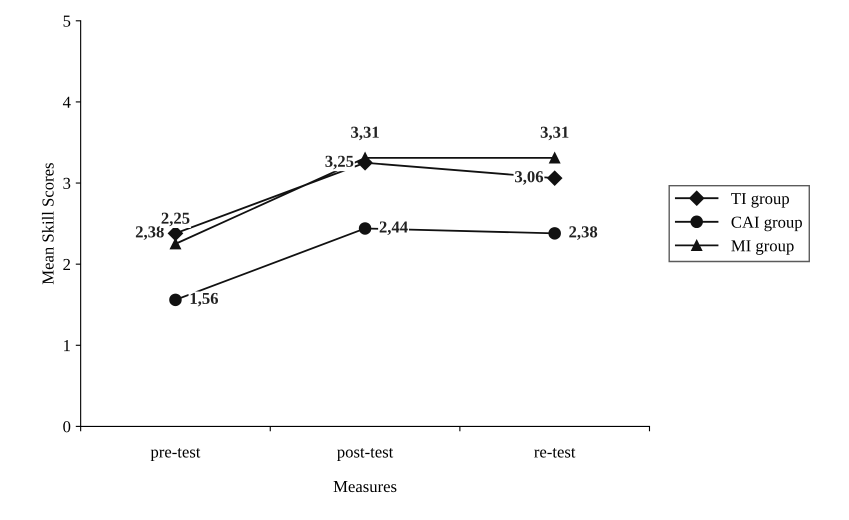 Image resolution: width=849 pixels, height=520 pixels. What do you see at coordinates (67, 21) in the screenshot?
I see `y-tick-label: 5` at bounding box center [67, 21].